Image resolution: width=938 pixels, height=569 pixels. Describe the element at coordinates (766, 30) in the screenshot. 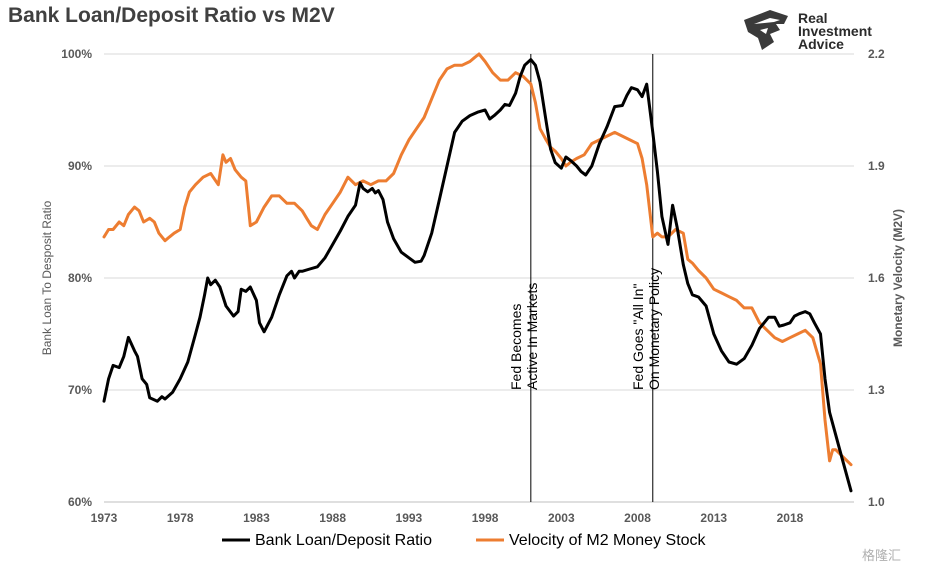

I see `eagle-head-icon` at that location.